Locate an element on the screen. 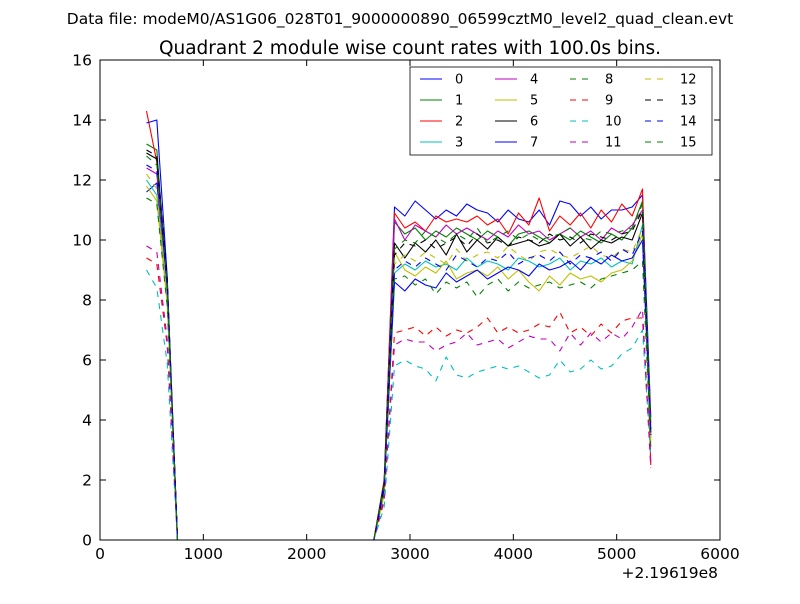 This screenshot has height=604, width=800. x-tick-label: 1000 is located at coordinates (203, 554).